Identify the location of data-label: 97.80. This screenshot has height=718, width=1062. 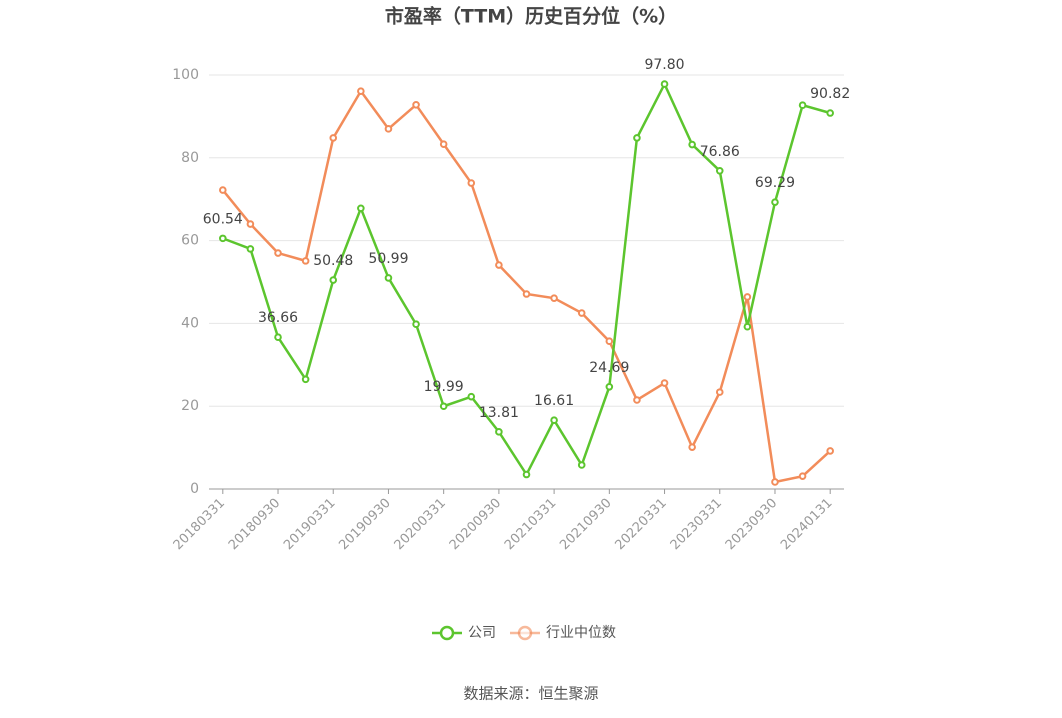
(664, 65).